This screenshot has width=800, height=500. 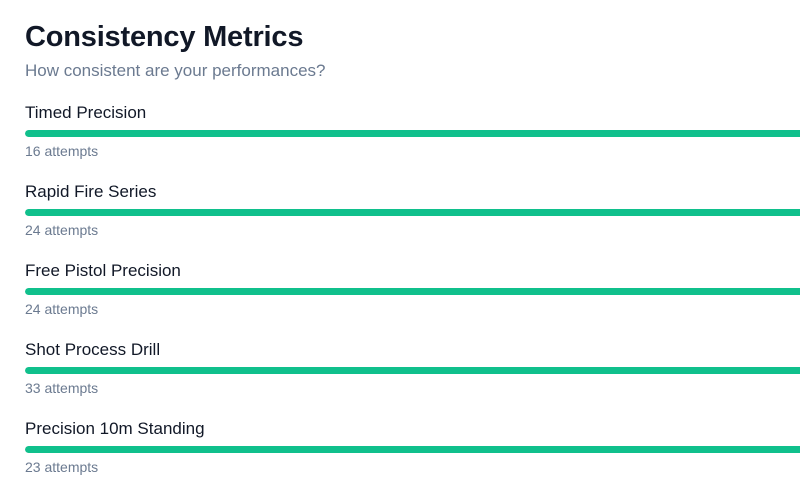 What do you see at coordinates (93, 349) in the screenshot?
I see `metric-name: Shot Process Drill` at bounding box center [93, 349].